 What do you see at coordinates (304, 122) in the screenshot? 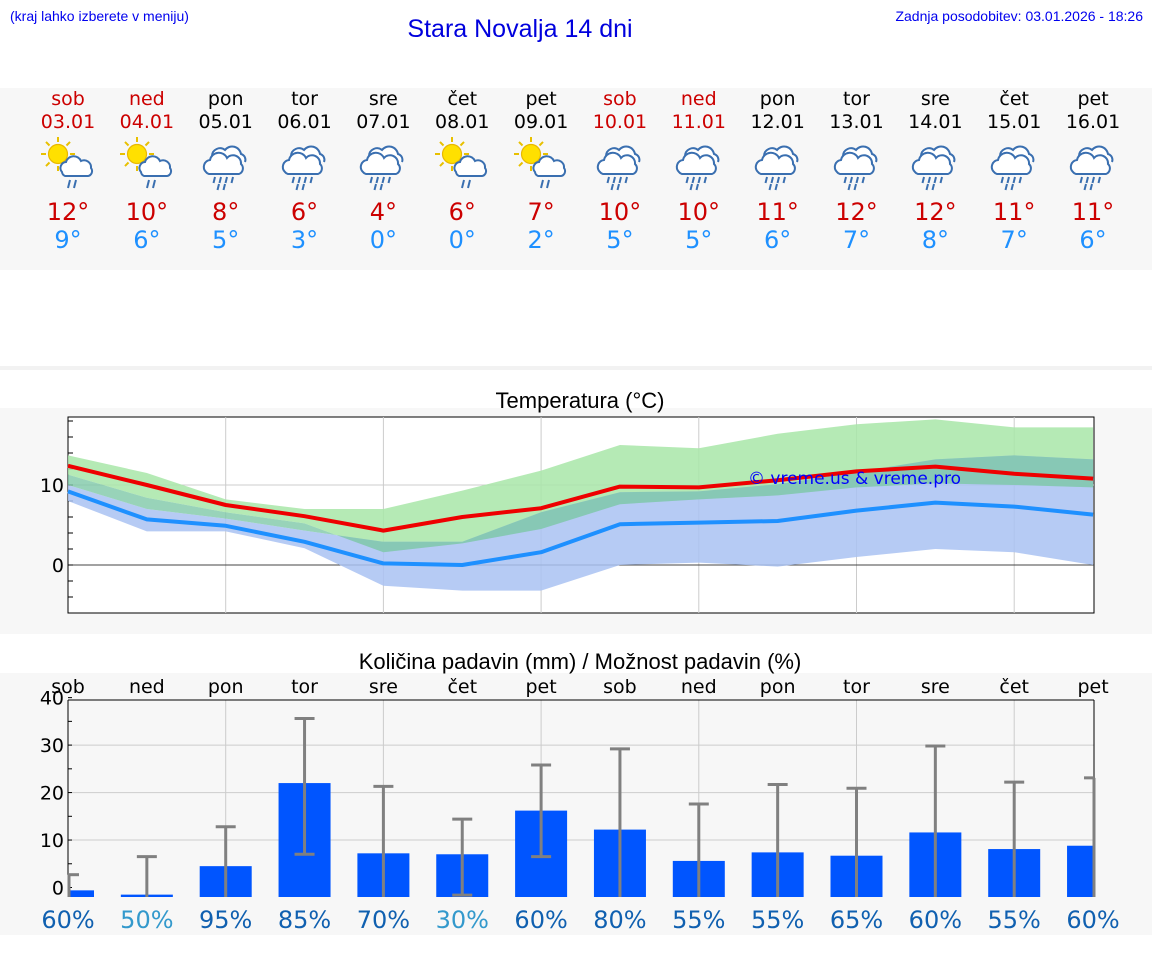
I see `day-date: 06.01` at bounding box center [304, 122].